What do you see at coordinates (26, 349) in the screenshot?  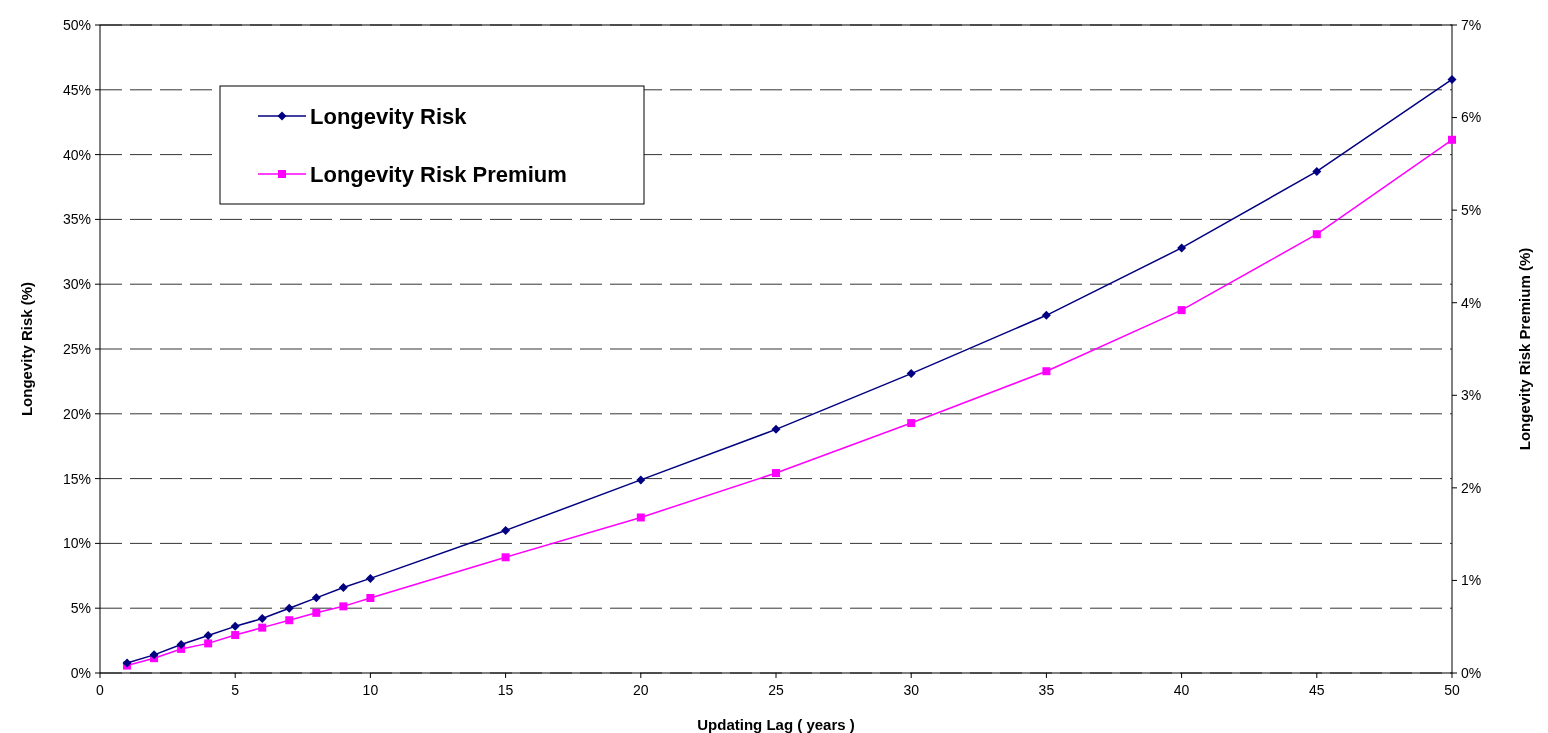 I see `y-axis-title: Longevity Risk (%)` at bounding box center [26, 349].